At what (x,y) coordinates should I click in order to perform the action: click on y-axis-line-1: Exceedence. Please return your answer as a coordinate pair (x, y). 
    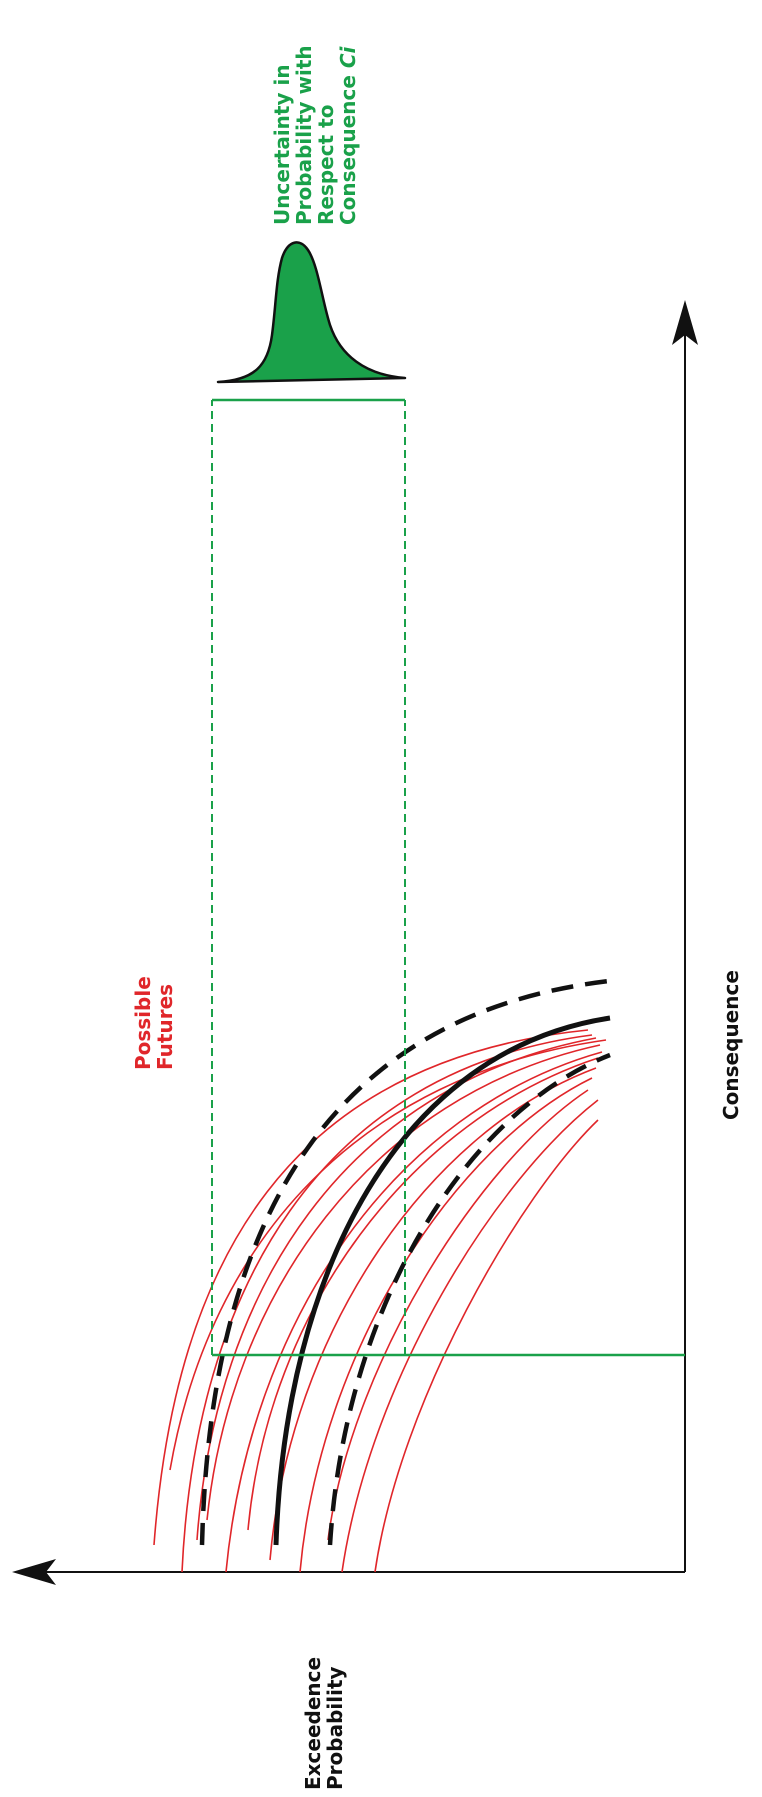
    Looking at the image, I should click on (313, 1723).